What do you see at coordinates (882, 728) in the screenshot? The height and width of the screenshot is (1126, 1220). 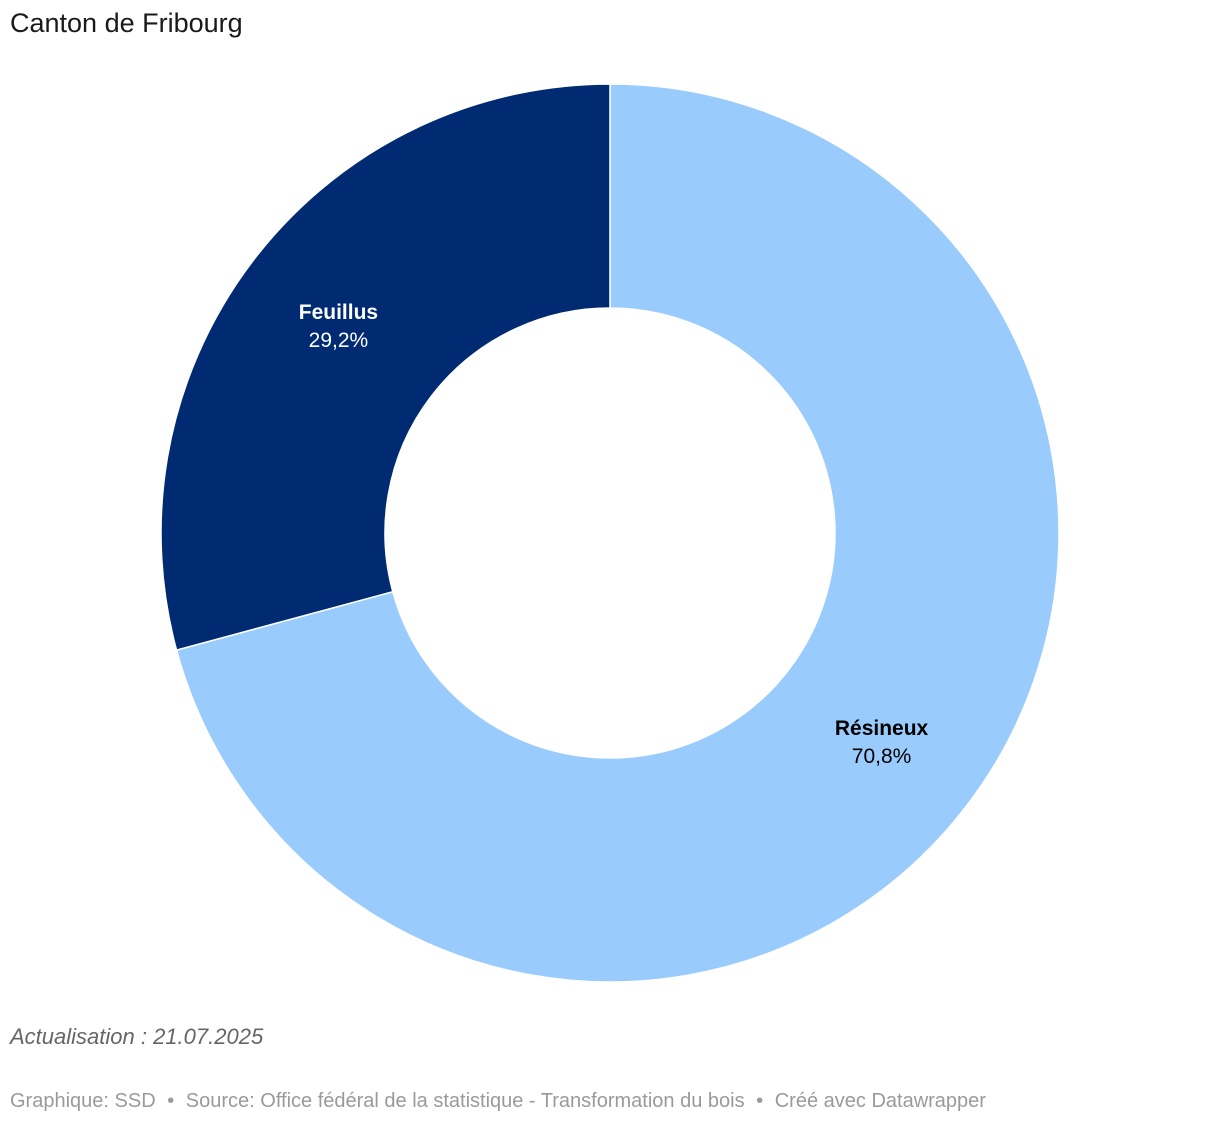 I see `slice-label-resineux: Résineux` at bounding box center [882, 728].